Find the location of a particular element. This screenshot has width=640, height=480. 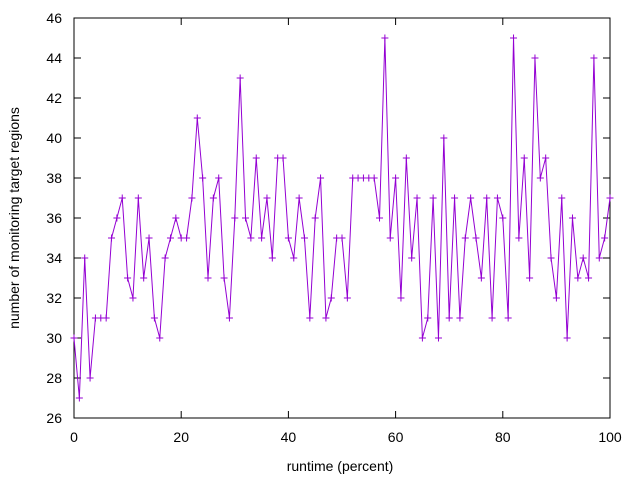

y-tick-label: 46 is located at coordinates (54, 18).